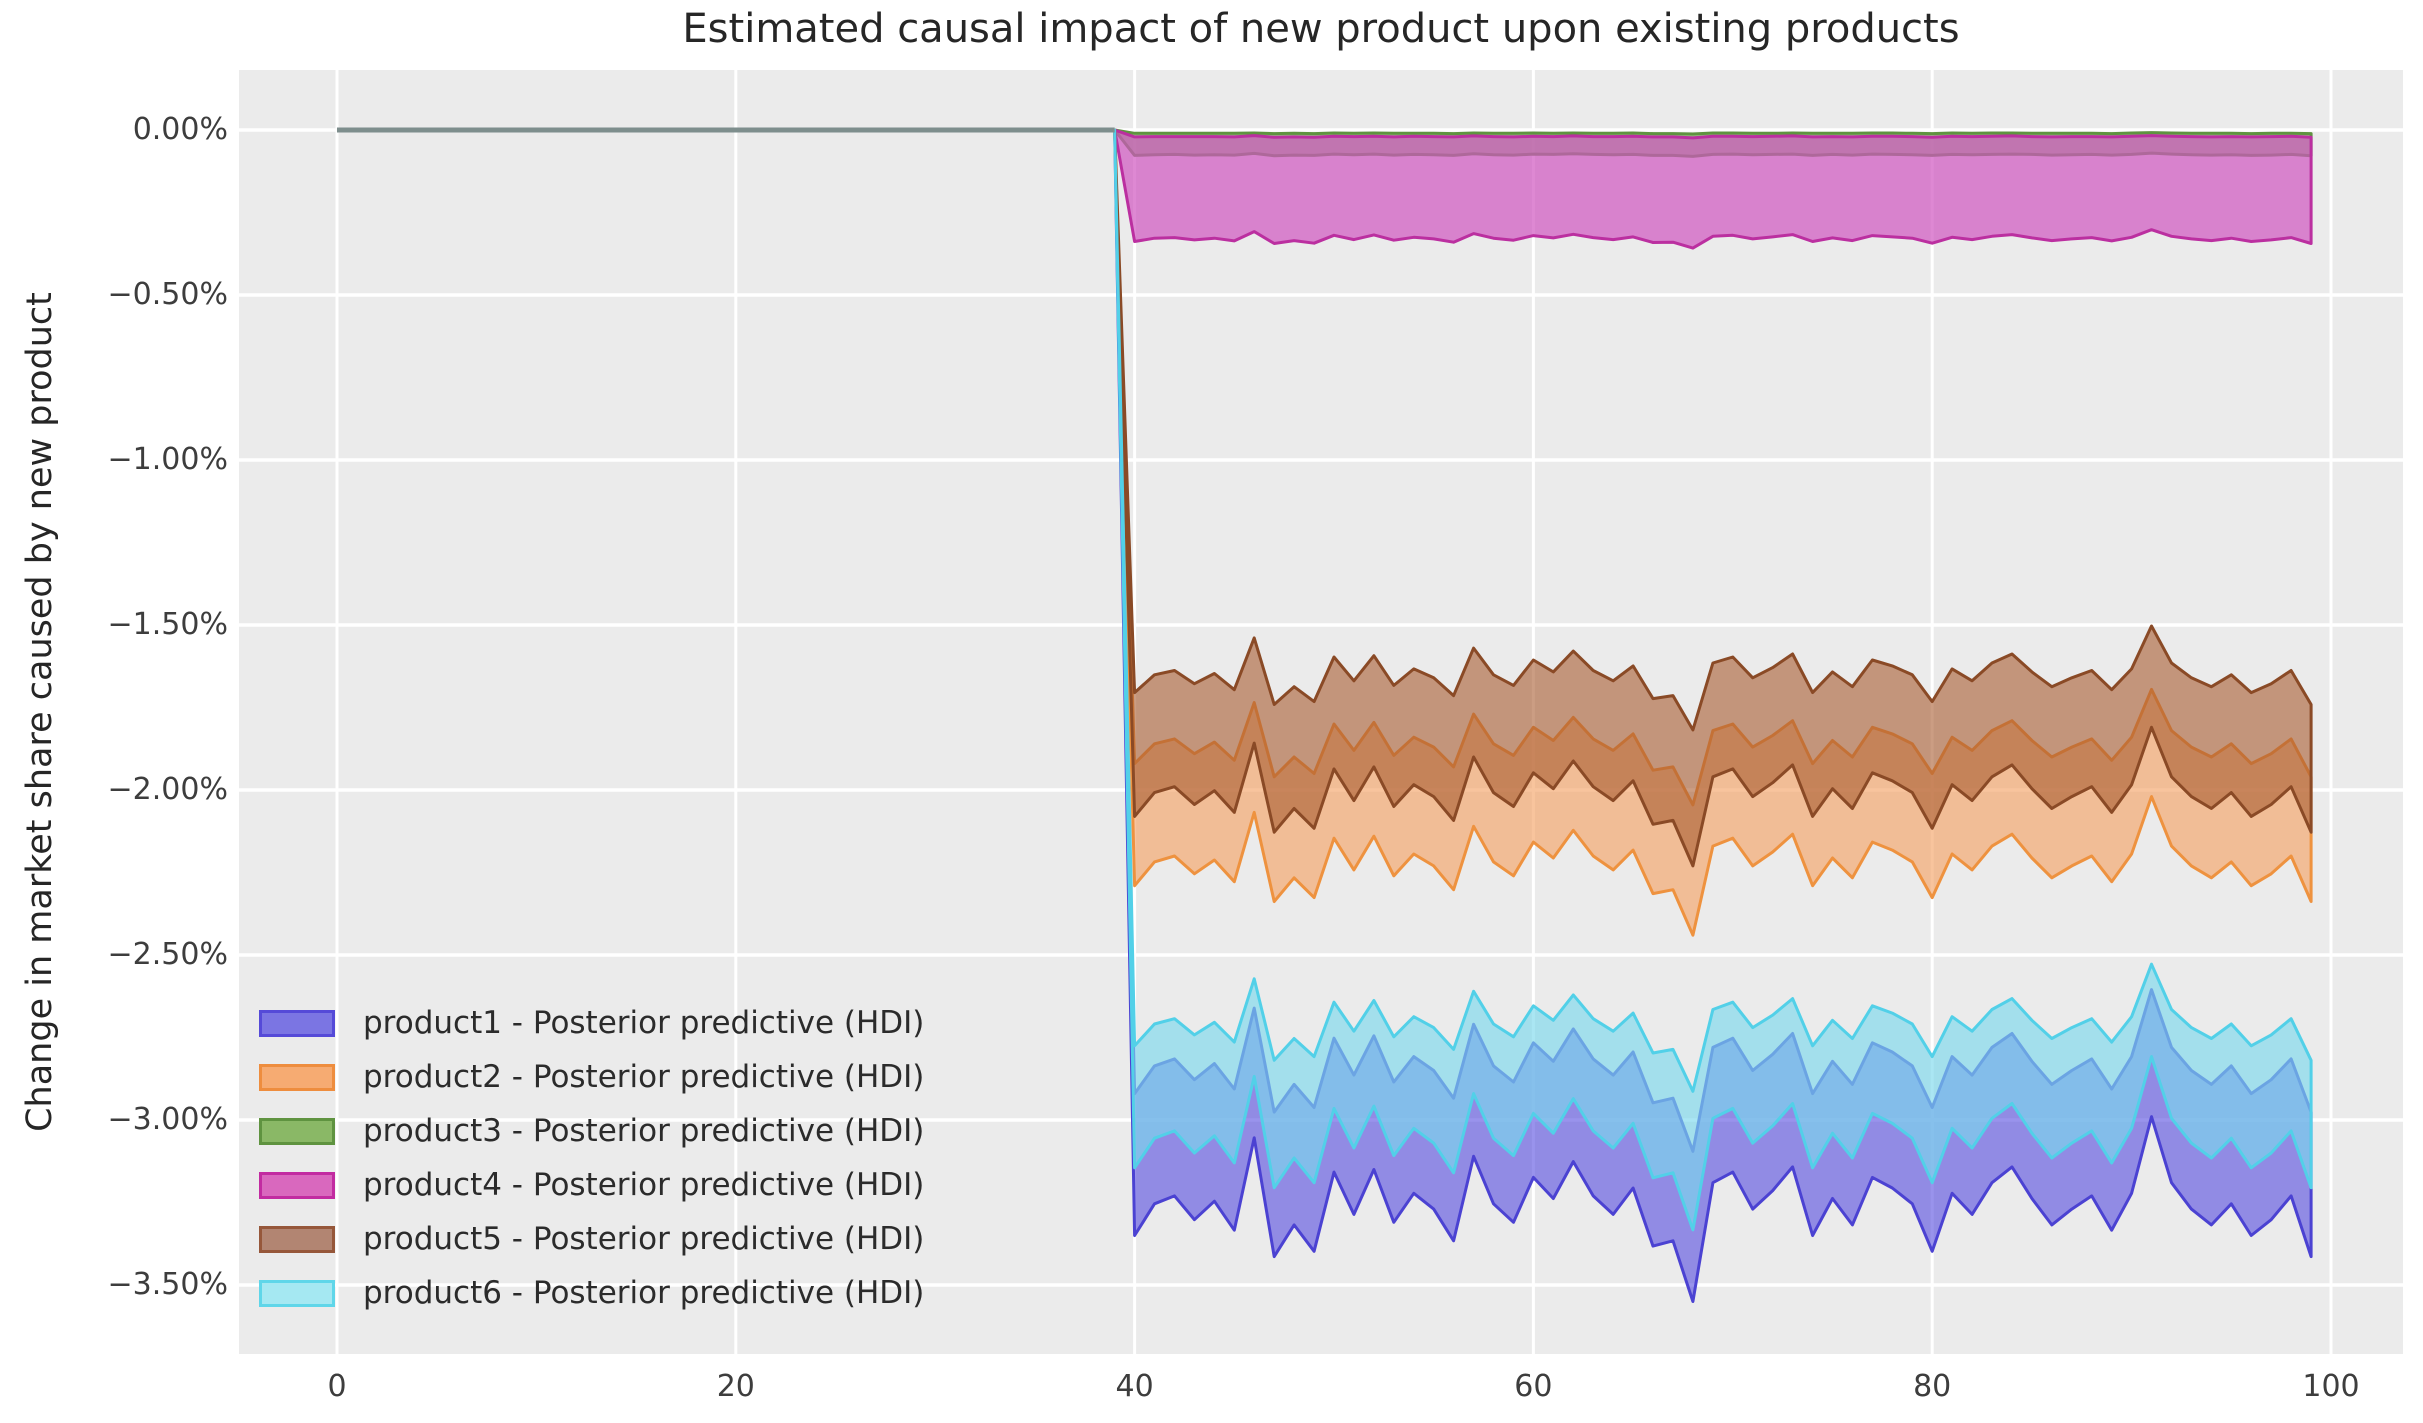  What do you see at coordinates (297, 1239) in the screenshot?
I see `legend-swatch-product5` at bounding box center [297, 1239].